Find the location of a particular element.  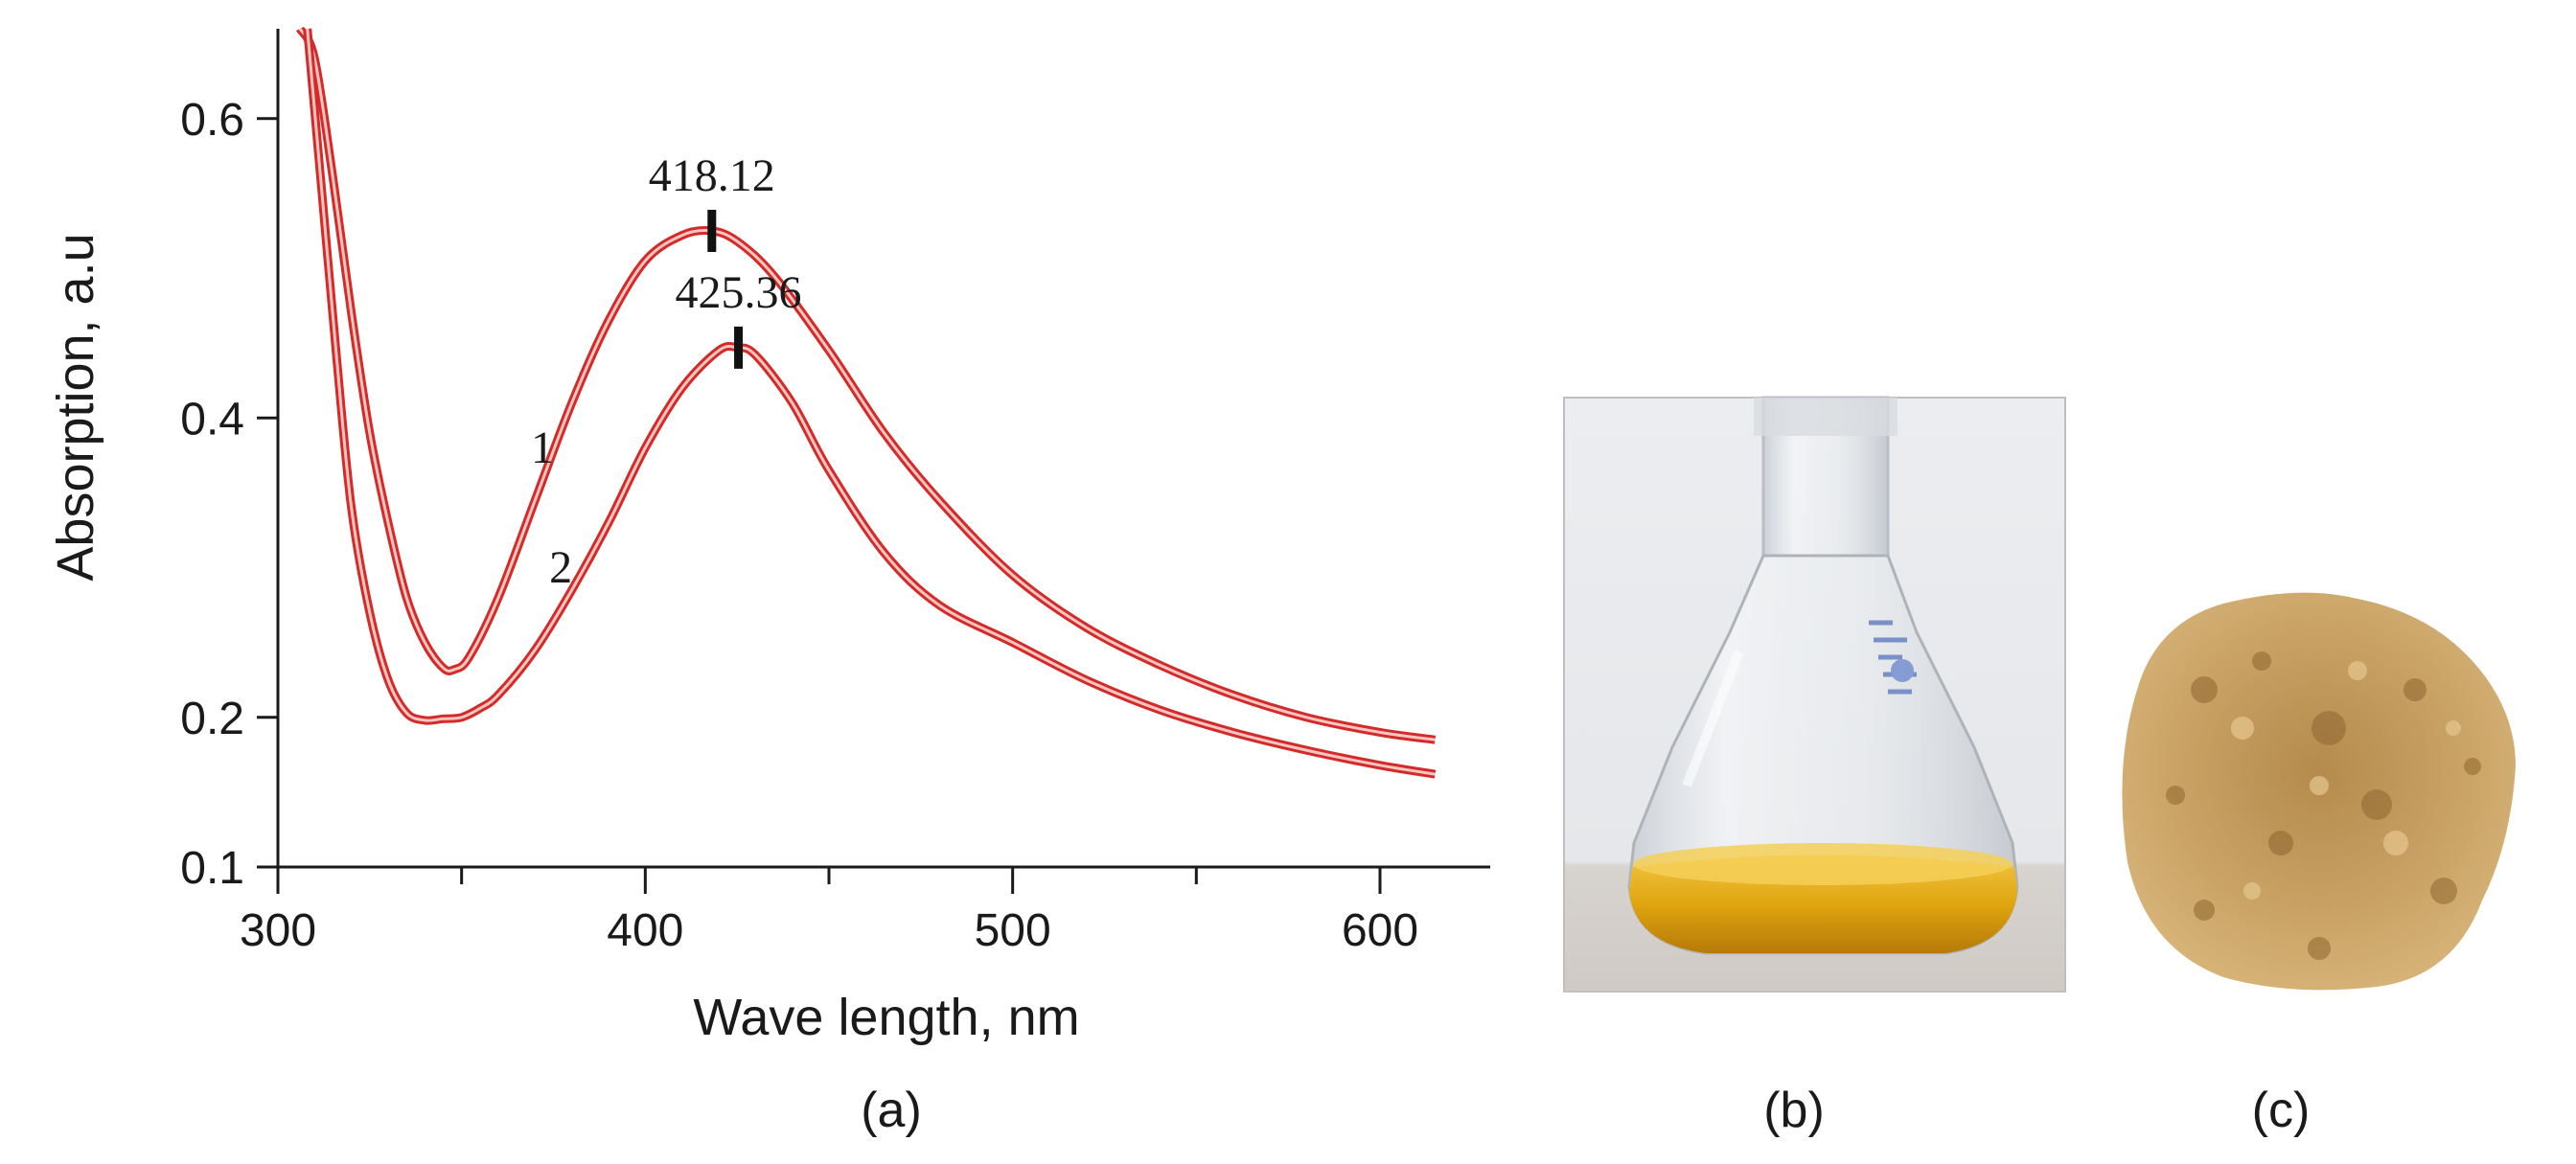

y-axis-label: Absorption, a.u is located at coordinates (75, 407).